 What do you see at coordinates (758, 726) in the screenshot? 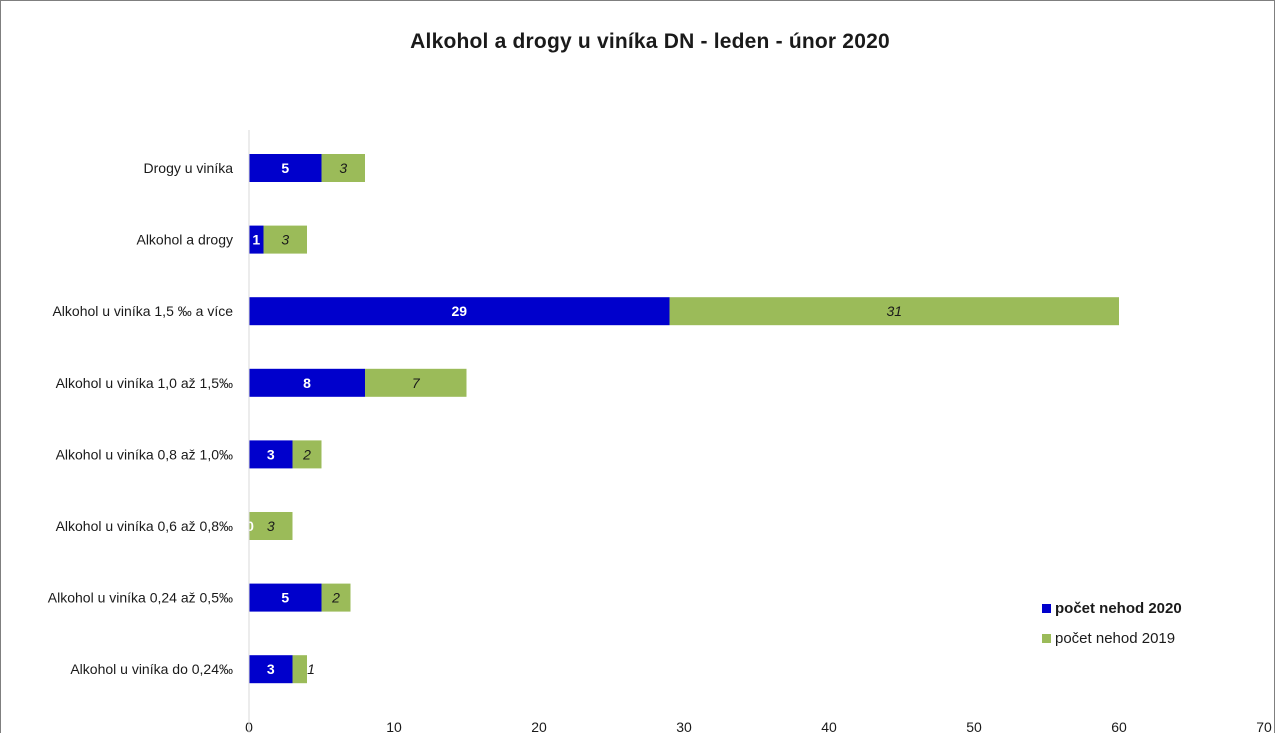
I see `x-axis-ticks: 010203040506070` at bounding box center [758, 726].